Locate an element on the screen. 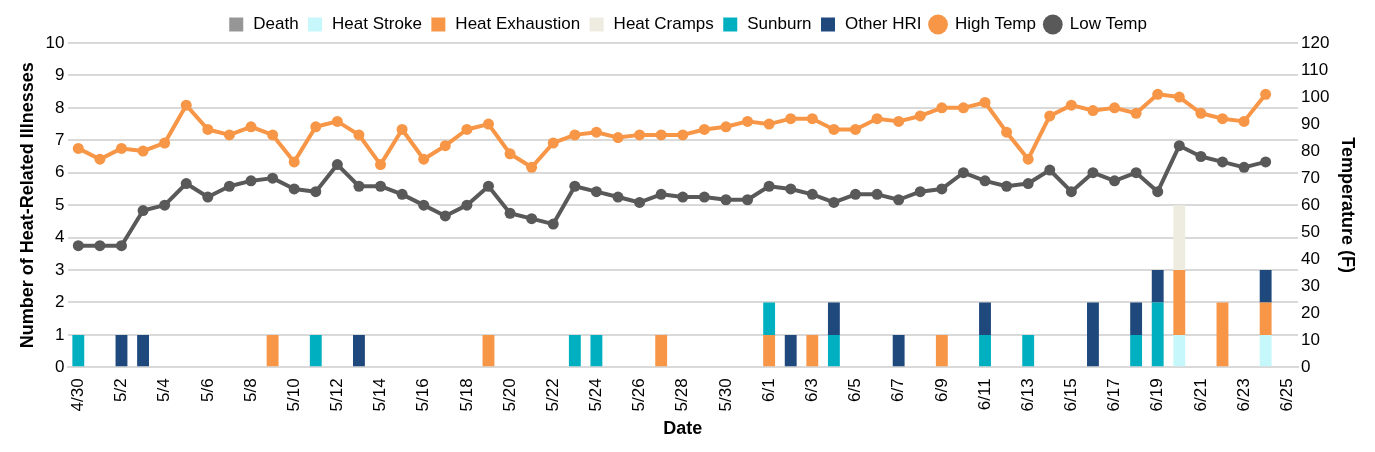  y2-tick-label: 20 is located at coordinates (1310, 312).